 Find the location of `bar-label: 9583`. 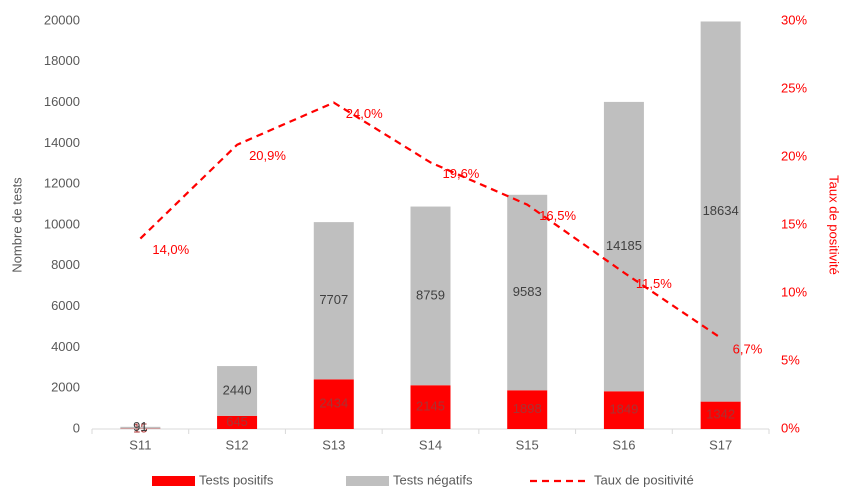

bar-label: 9583 is located at coordinates (527, 291).